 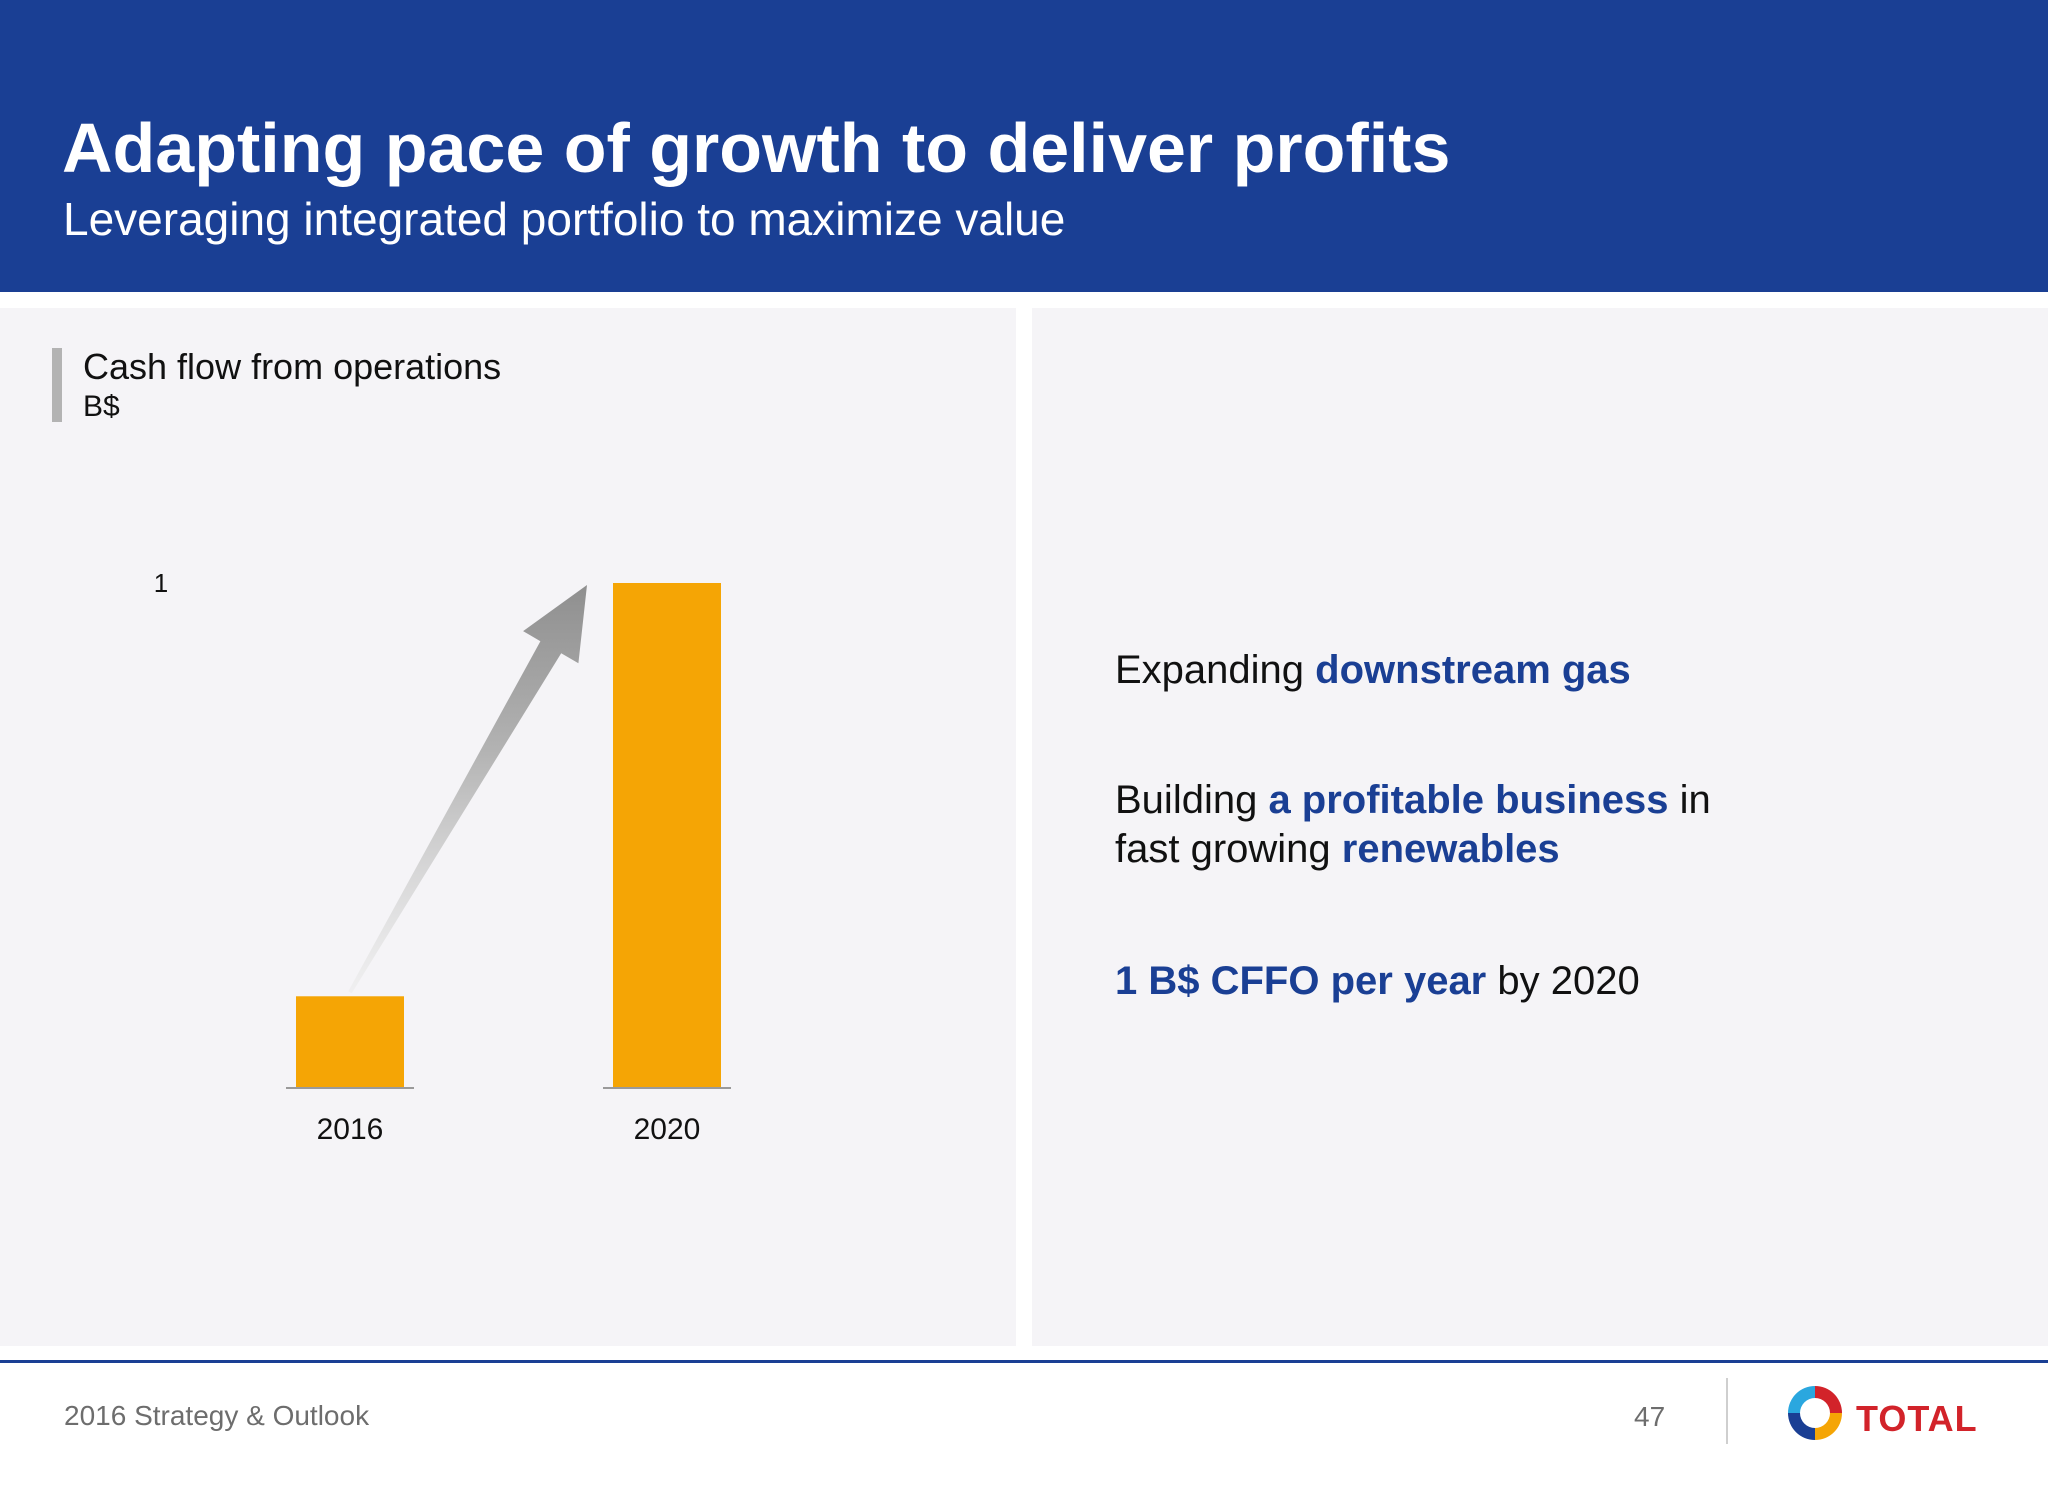 I want to click on chart-unit-label: B$, so click(x=101, y=406).